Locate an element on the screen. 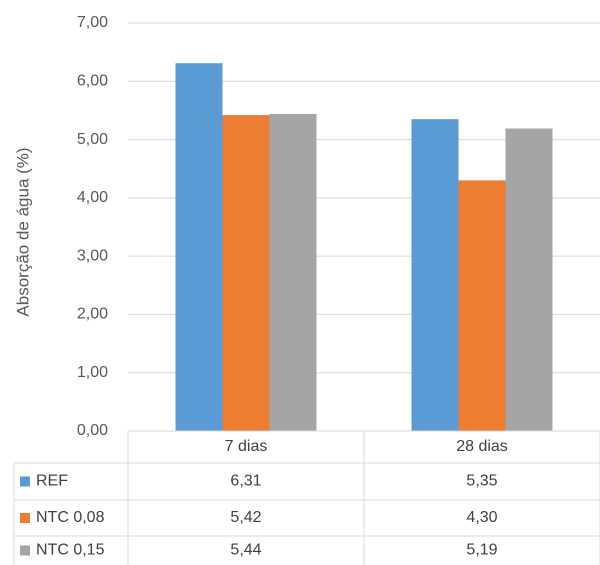 The width and height of the screenshot is (600, 565). y-tick-label: 0,00 is located at coordinates (92, 430).